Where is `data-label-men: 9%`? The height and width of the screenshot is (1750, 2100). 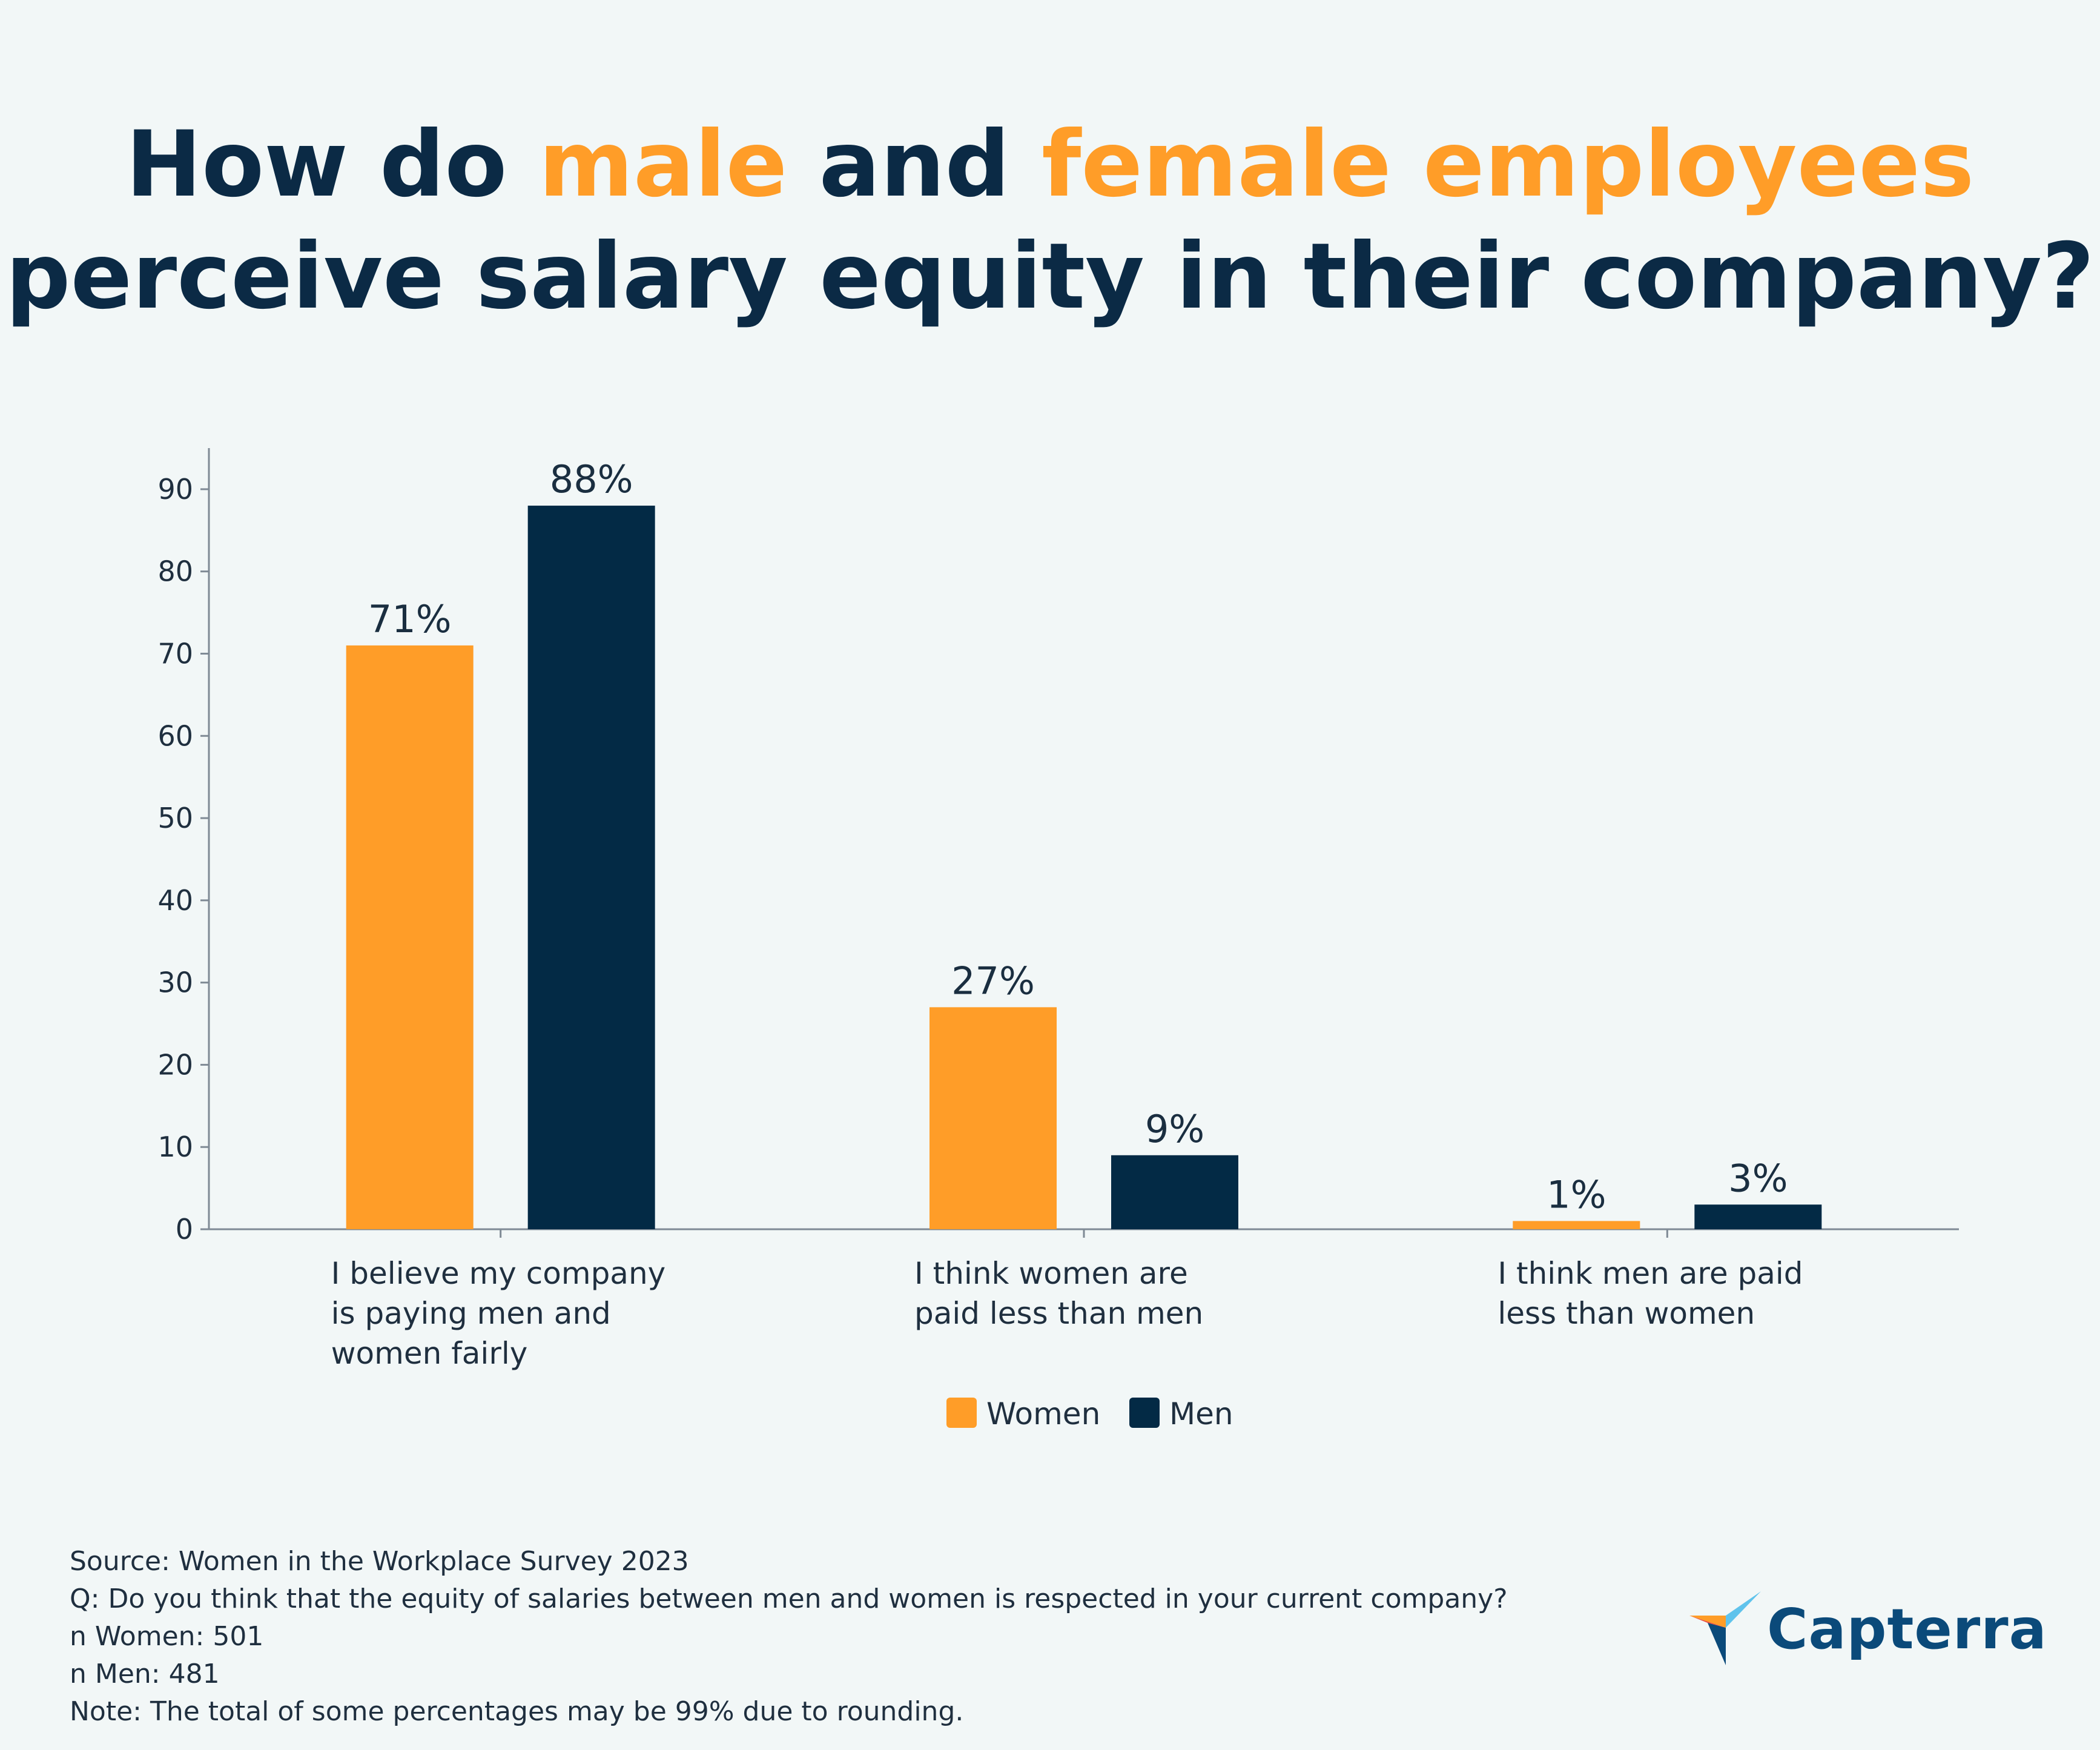
data-label-men: 9% is located at coordinates (1174, 1129).